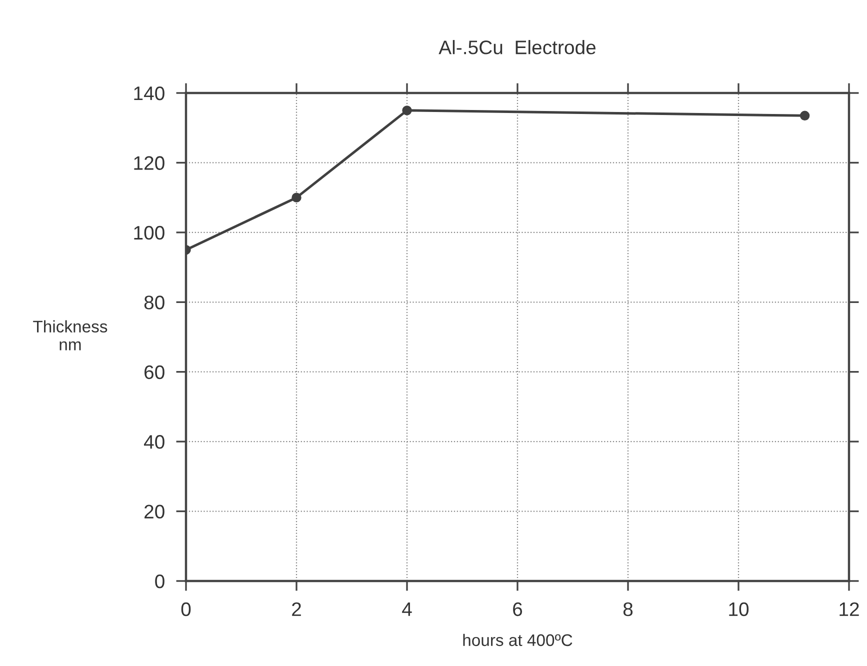  I want to click on y-tick-label: 20, so click(154, 511).